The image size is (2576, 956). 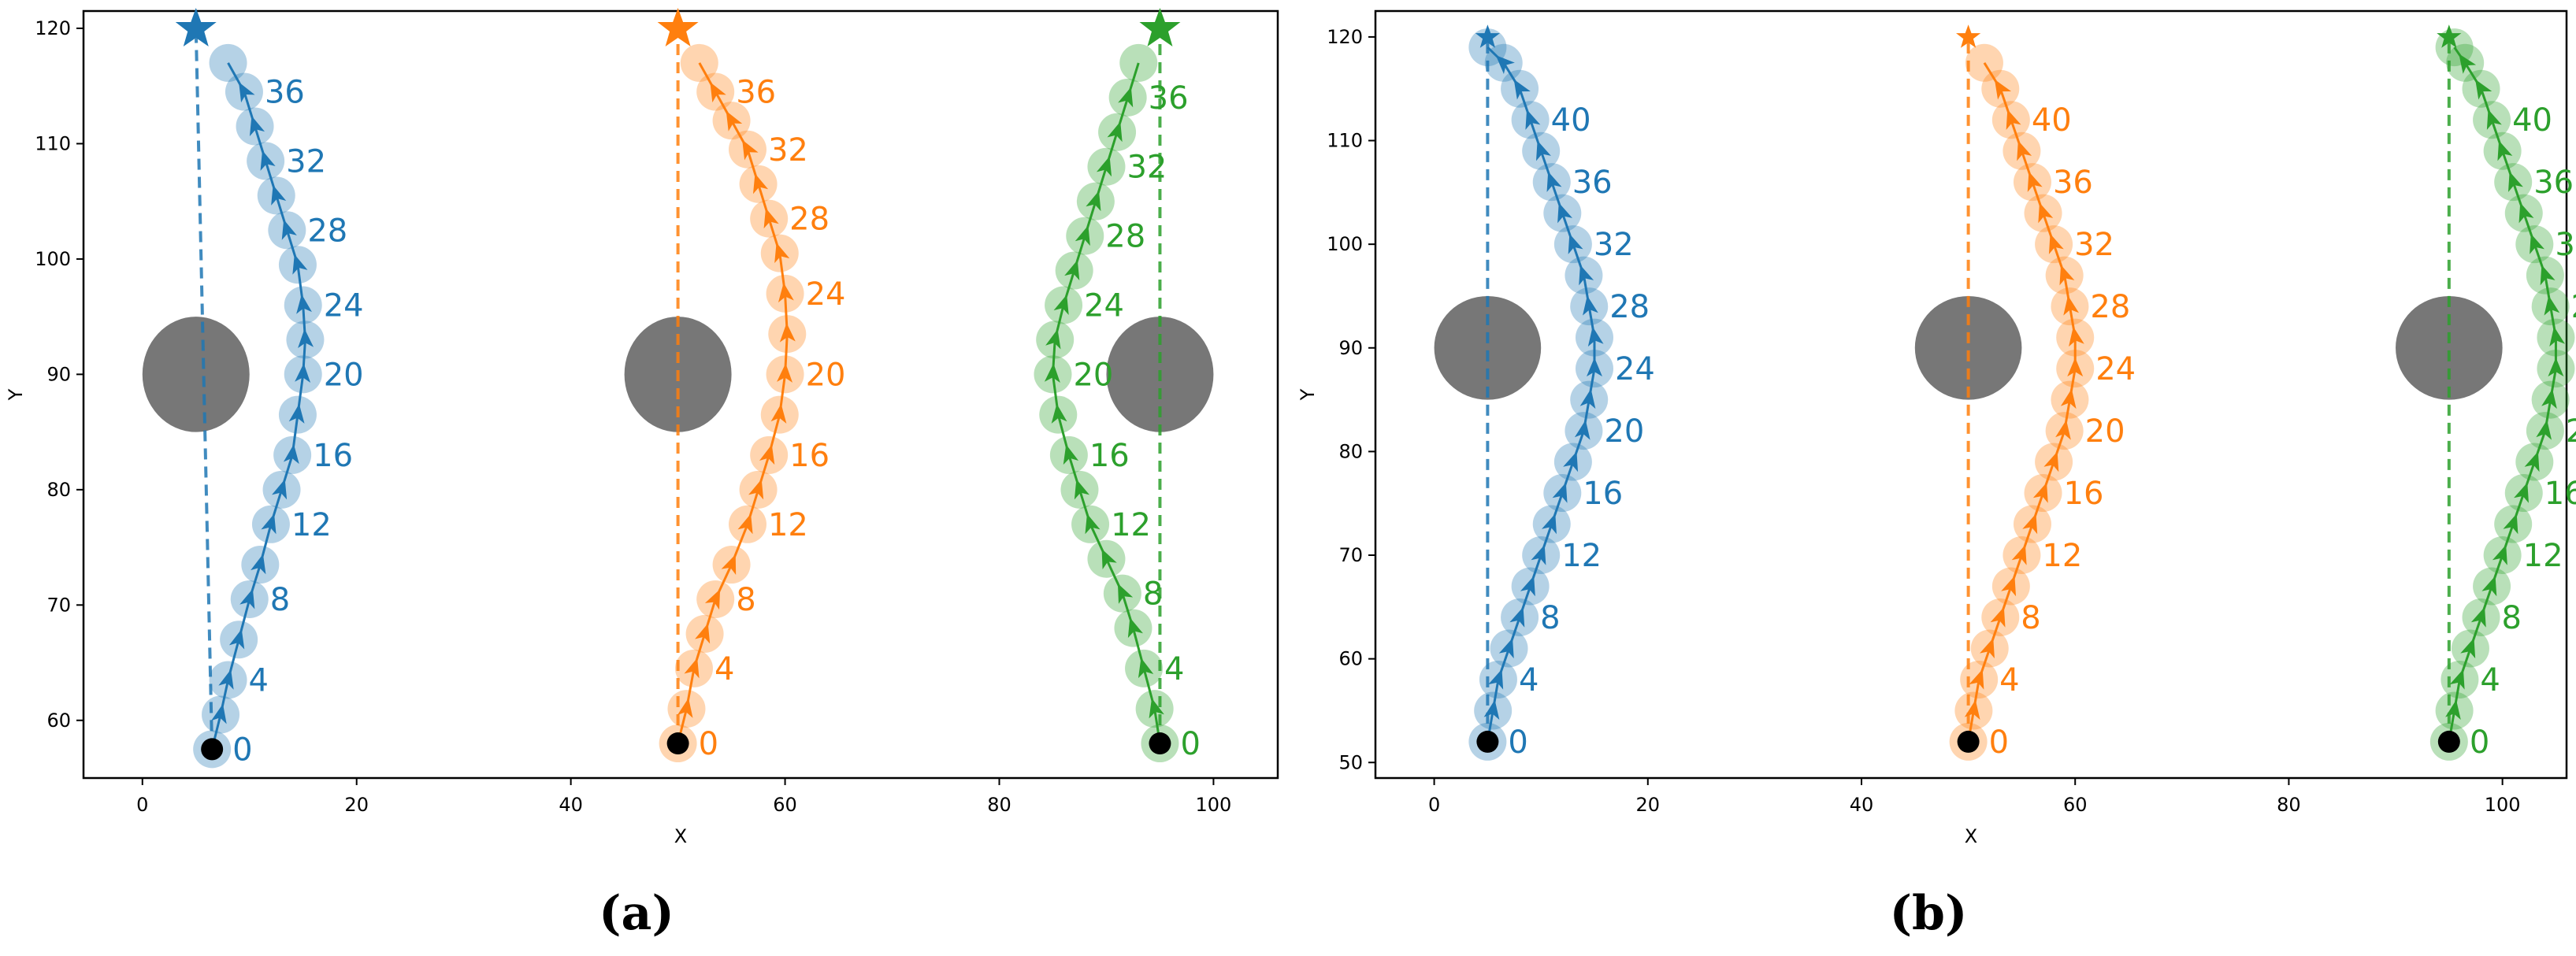 I want to click on reference-dashed-line, so click(x=204, y=389).